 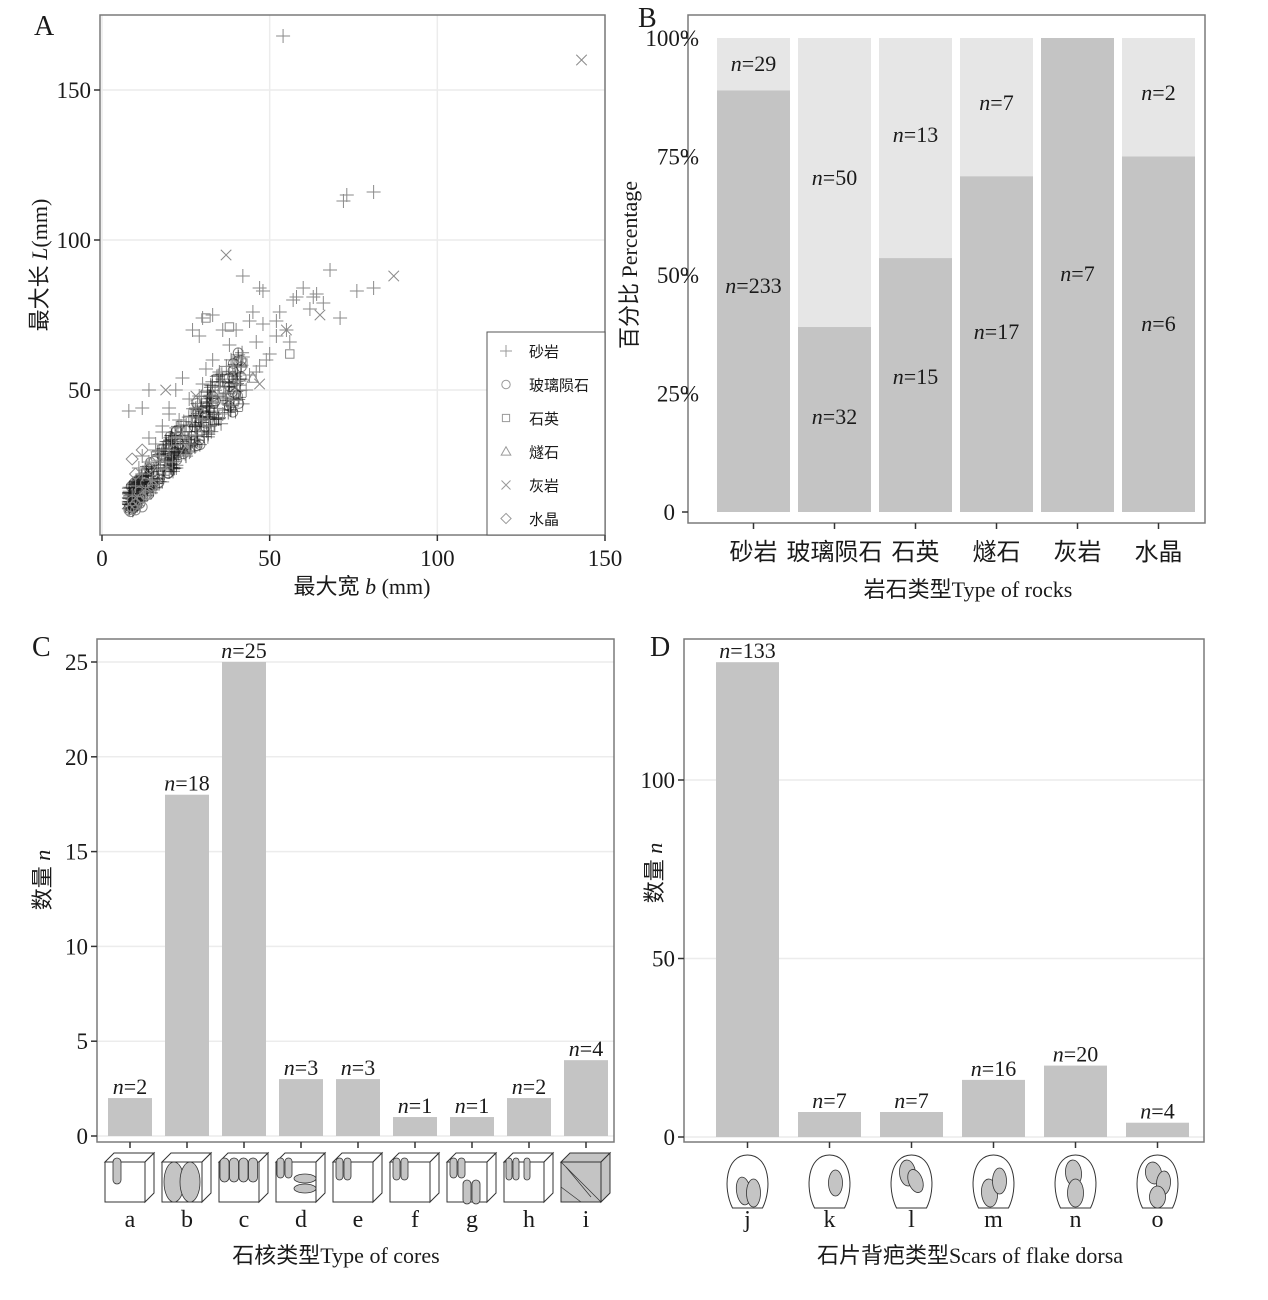 What do you see at coordinates (970, 1255) in the screenshot?
I see `panel-d-x-axis-title: 石片背疤类型Scars of flake dorsa` at bounding box center [970, 1255].